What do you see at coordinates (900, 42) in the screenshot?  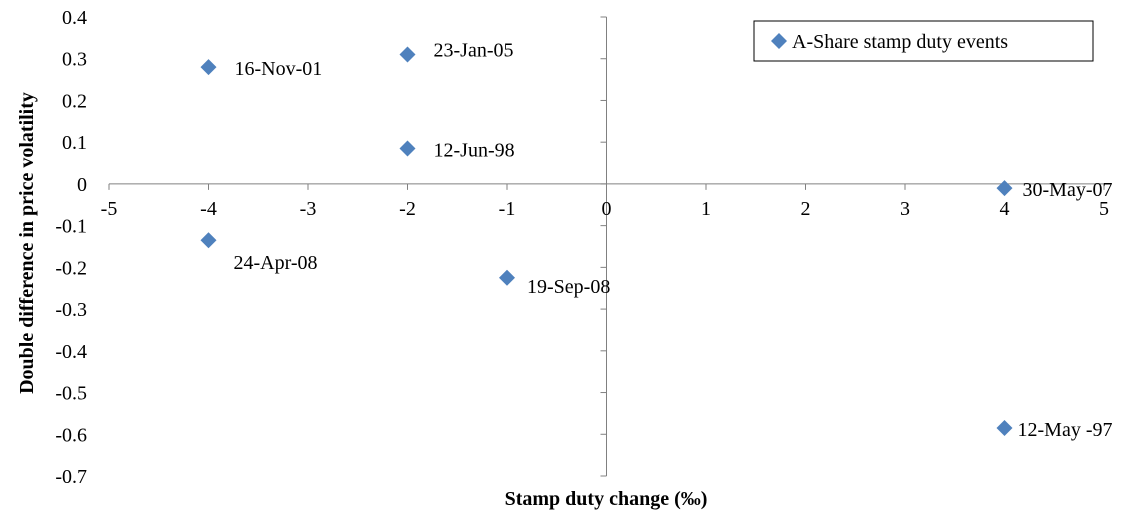 I see `legend-label: A-Share stamp duty events` at bounding box center [900, 42].